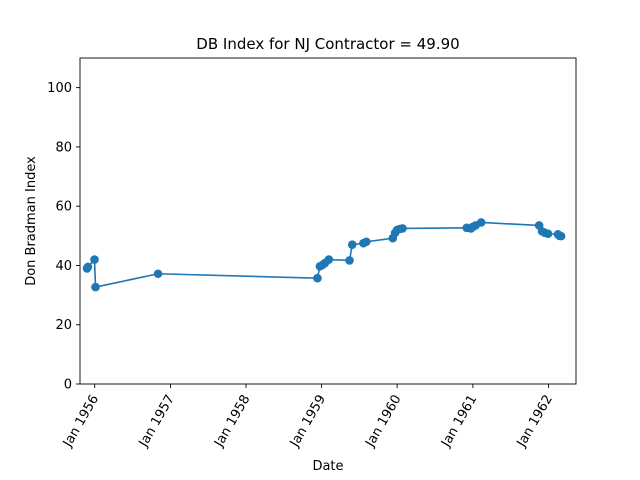  What do you see at coordinates (63, 207) in the screenshot?
I see `y-tick-label: 60` at bounding box center [63, 207].